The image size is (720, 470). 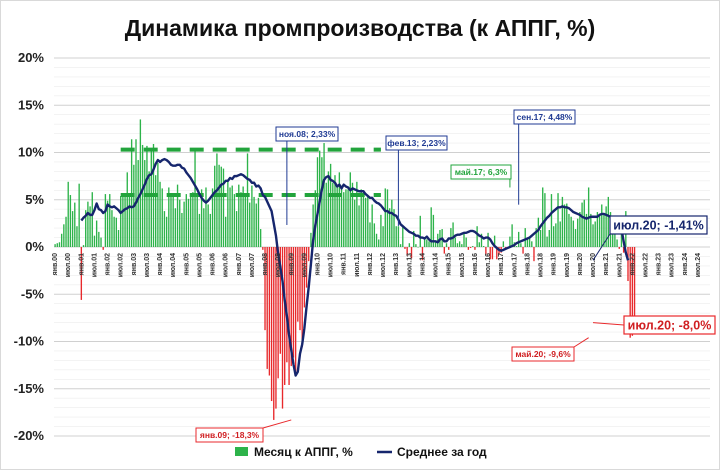 I want to click on x-tick-label: июл.03, so click(x=147, y=265).